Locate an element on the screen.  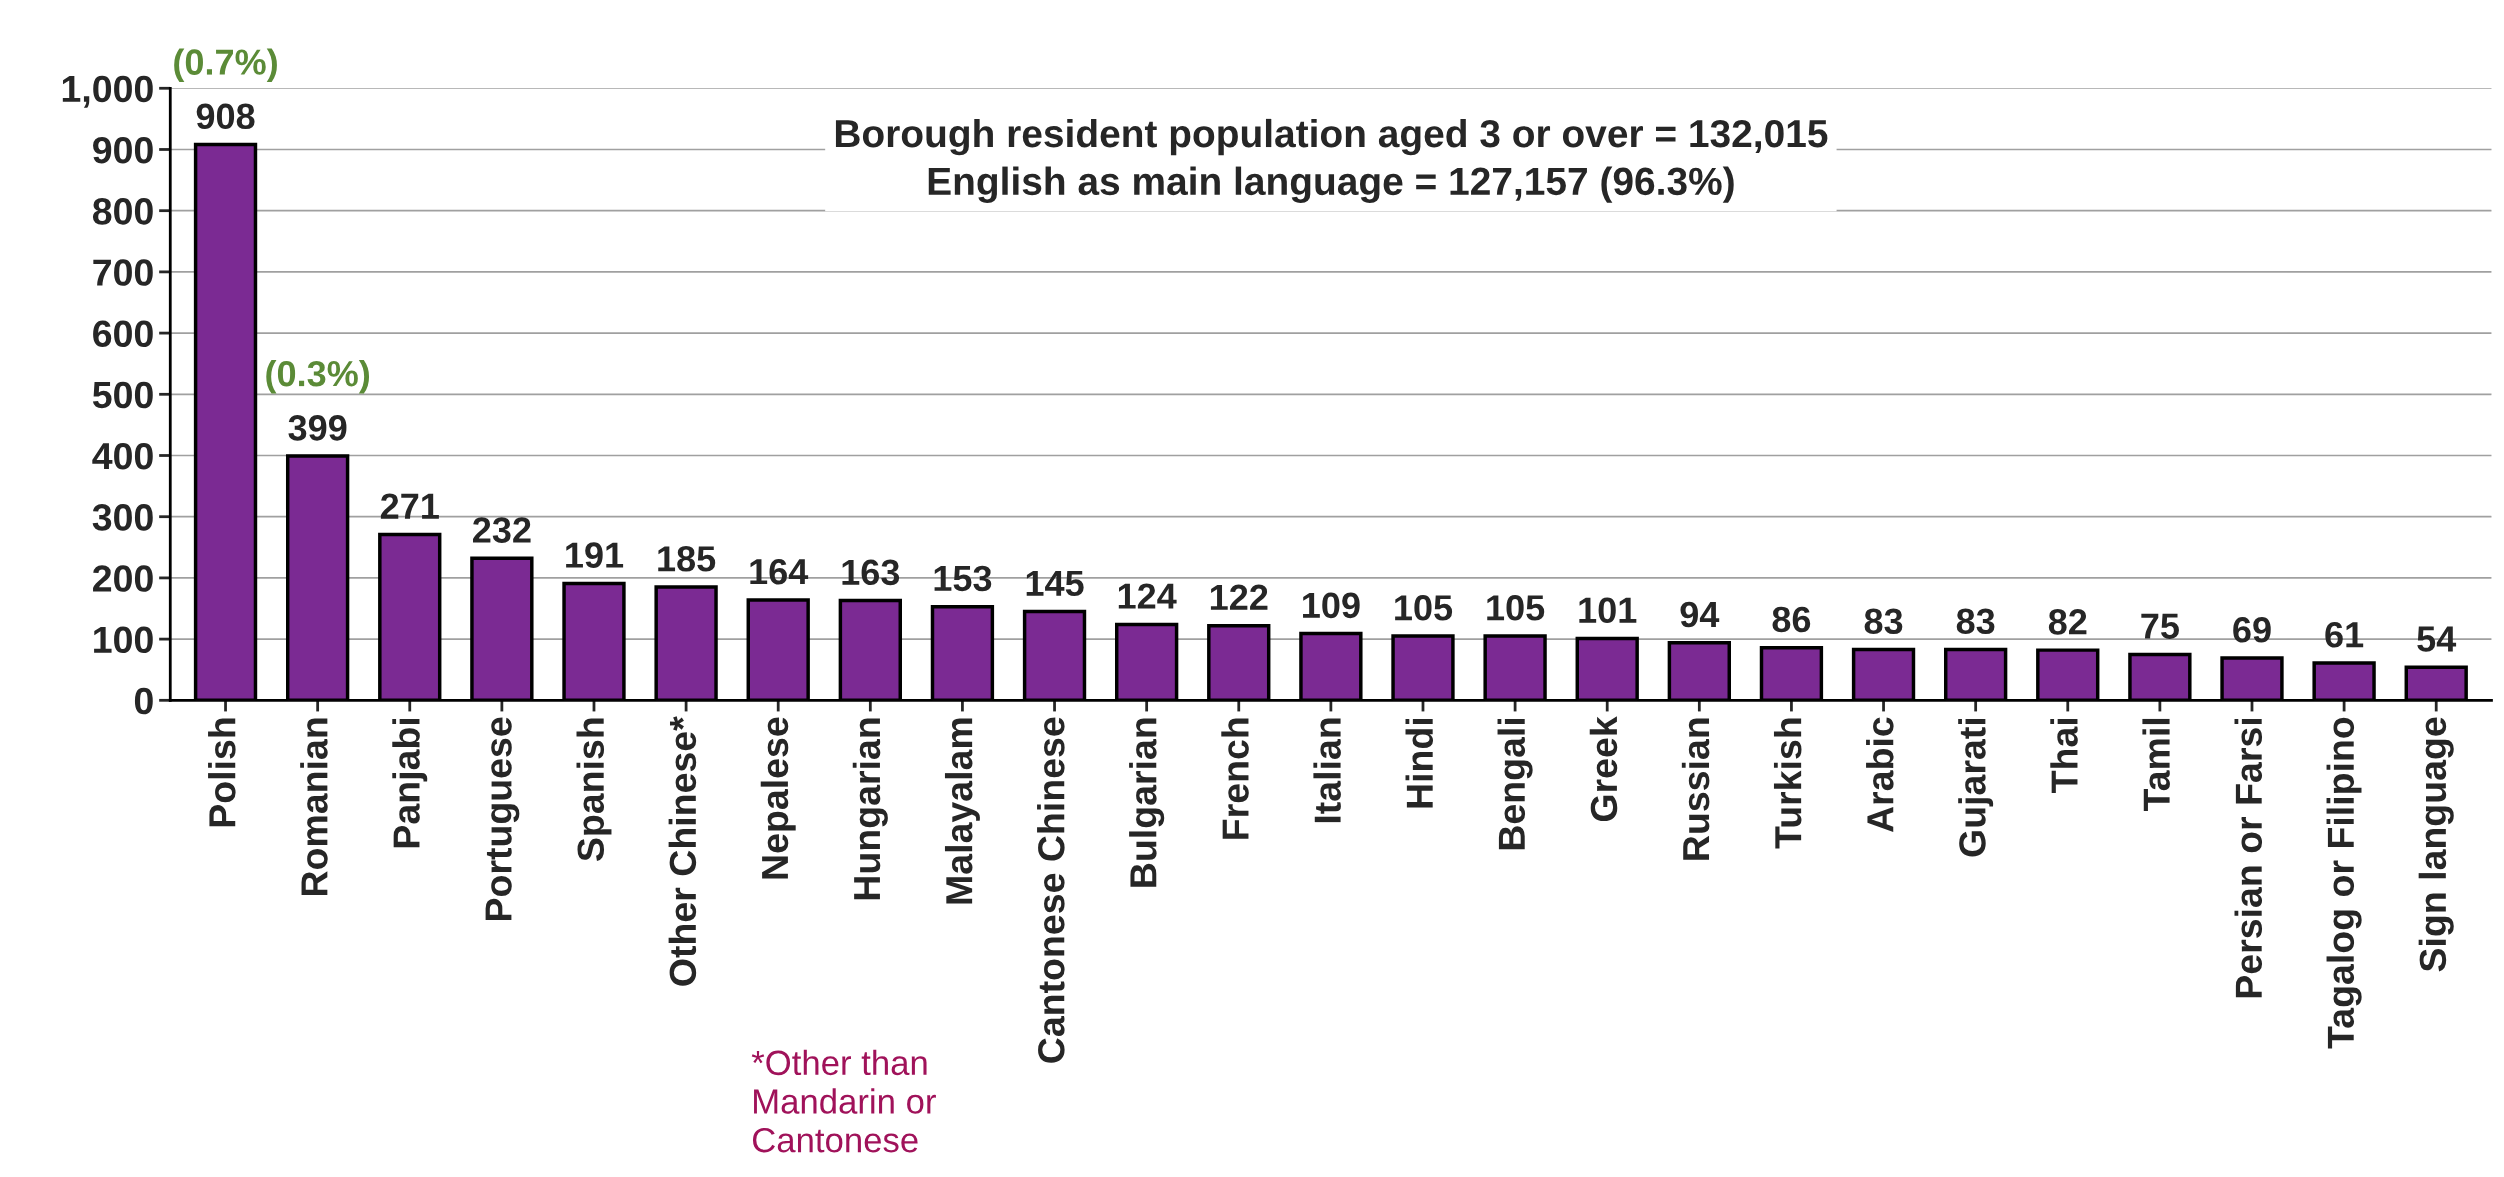
data-label: 82 is located at coordinates (2067, 622).